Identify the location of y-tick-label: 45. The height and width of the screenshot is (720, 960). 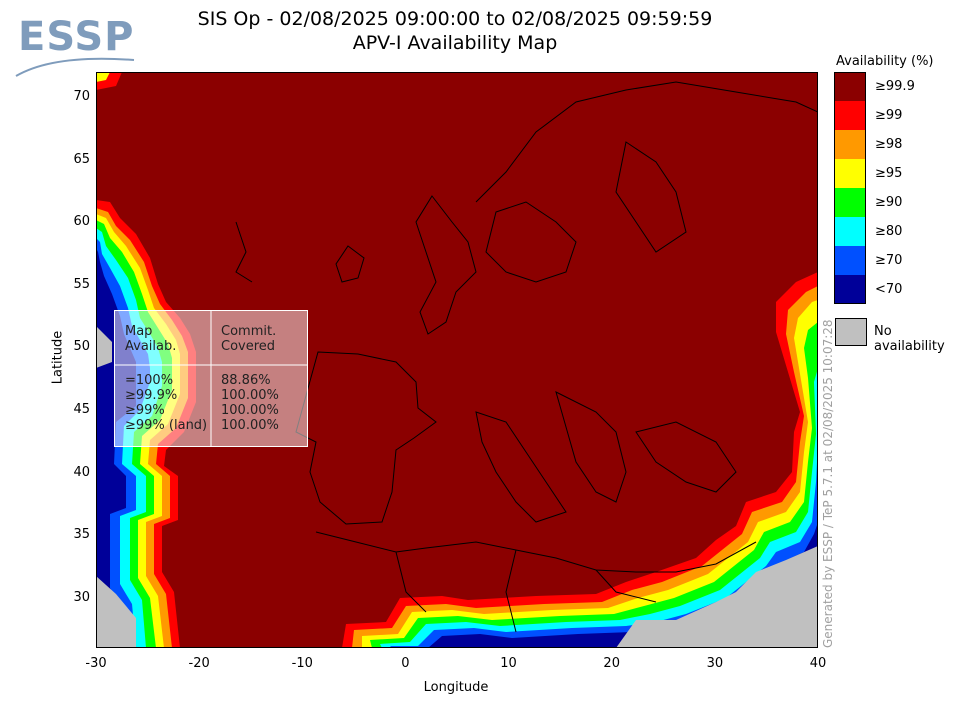
(81, 410).